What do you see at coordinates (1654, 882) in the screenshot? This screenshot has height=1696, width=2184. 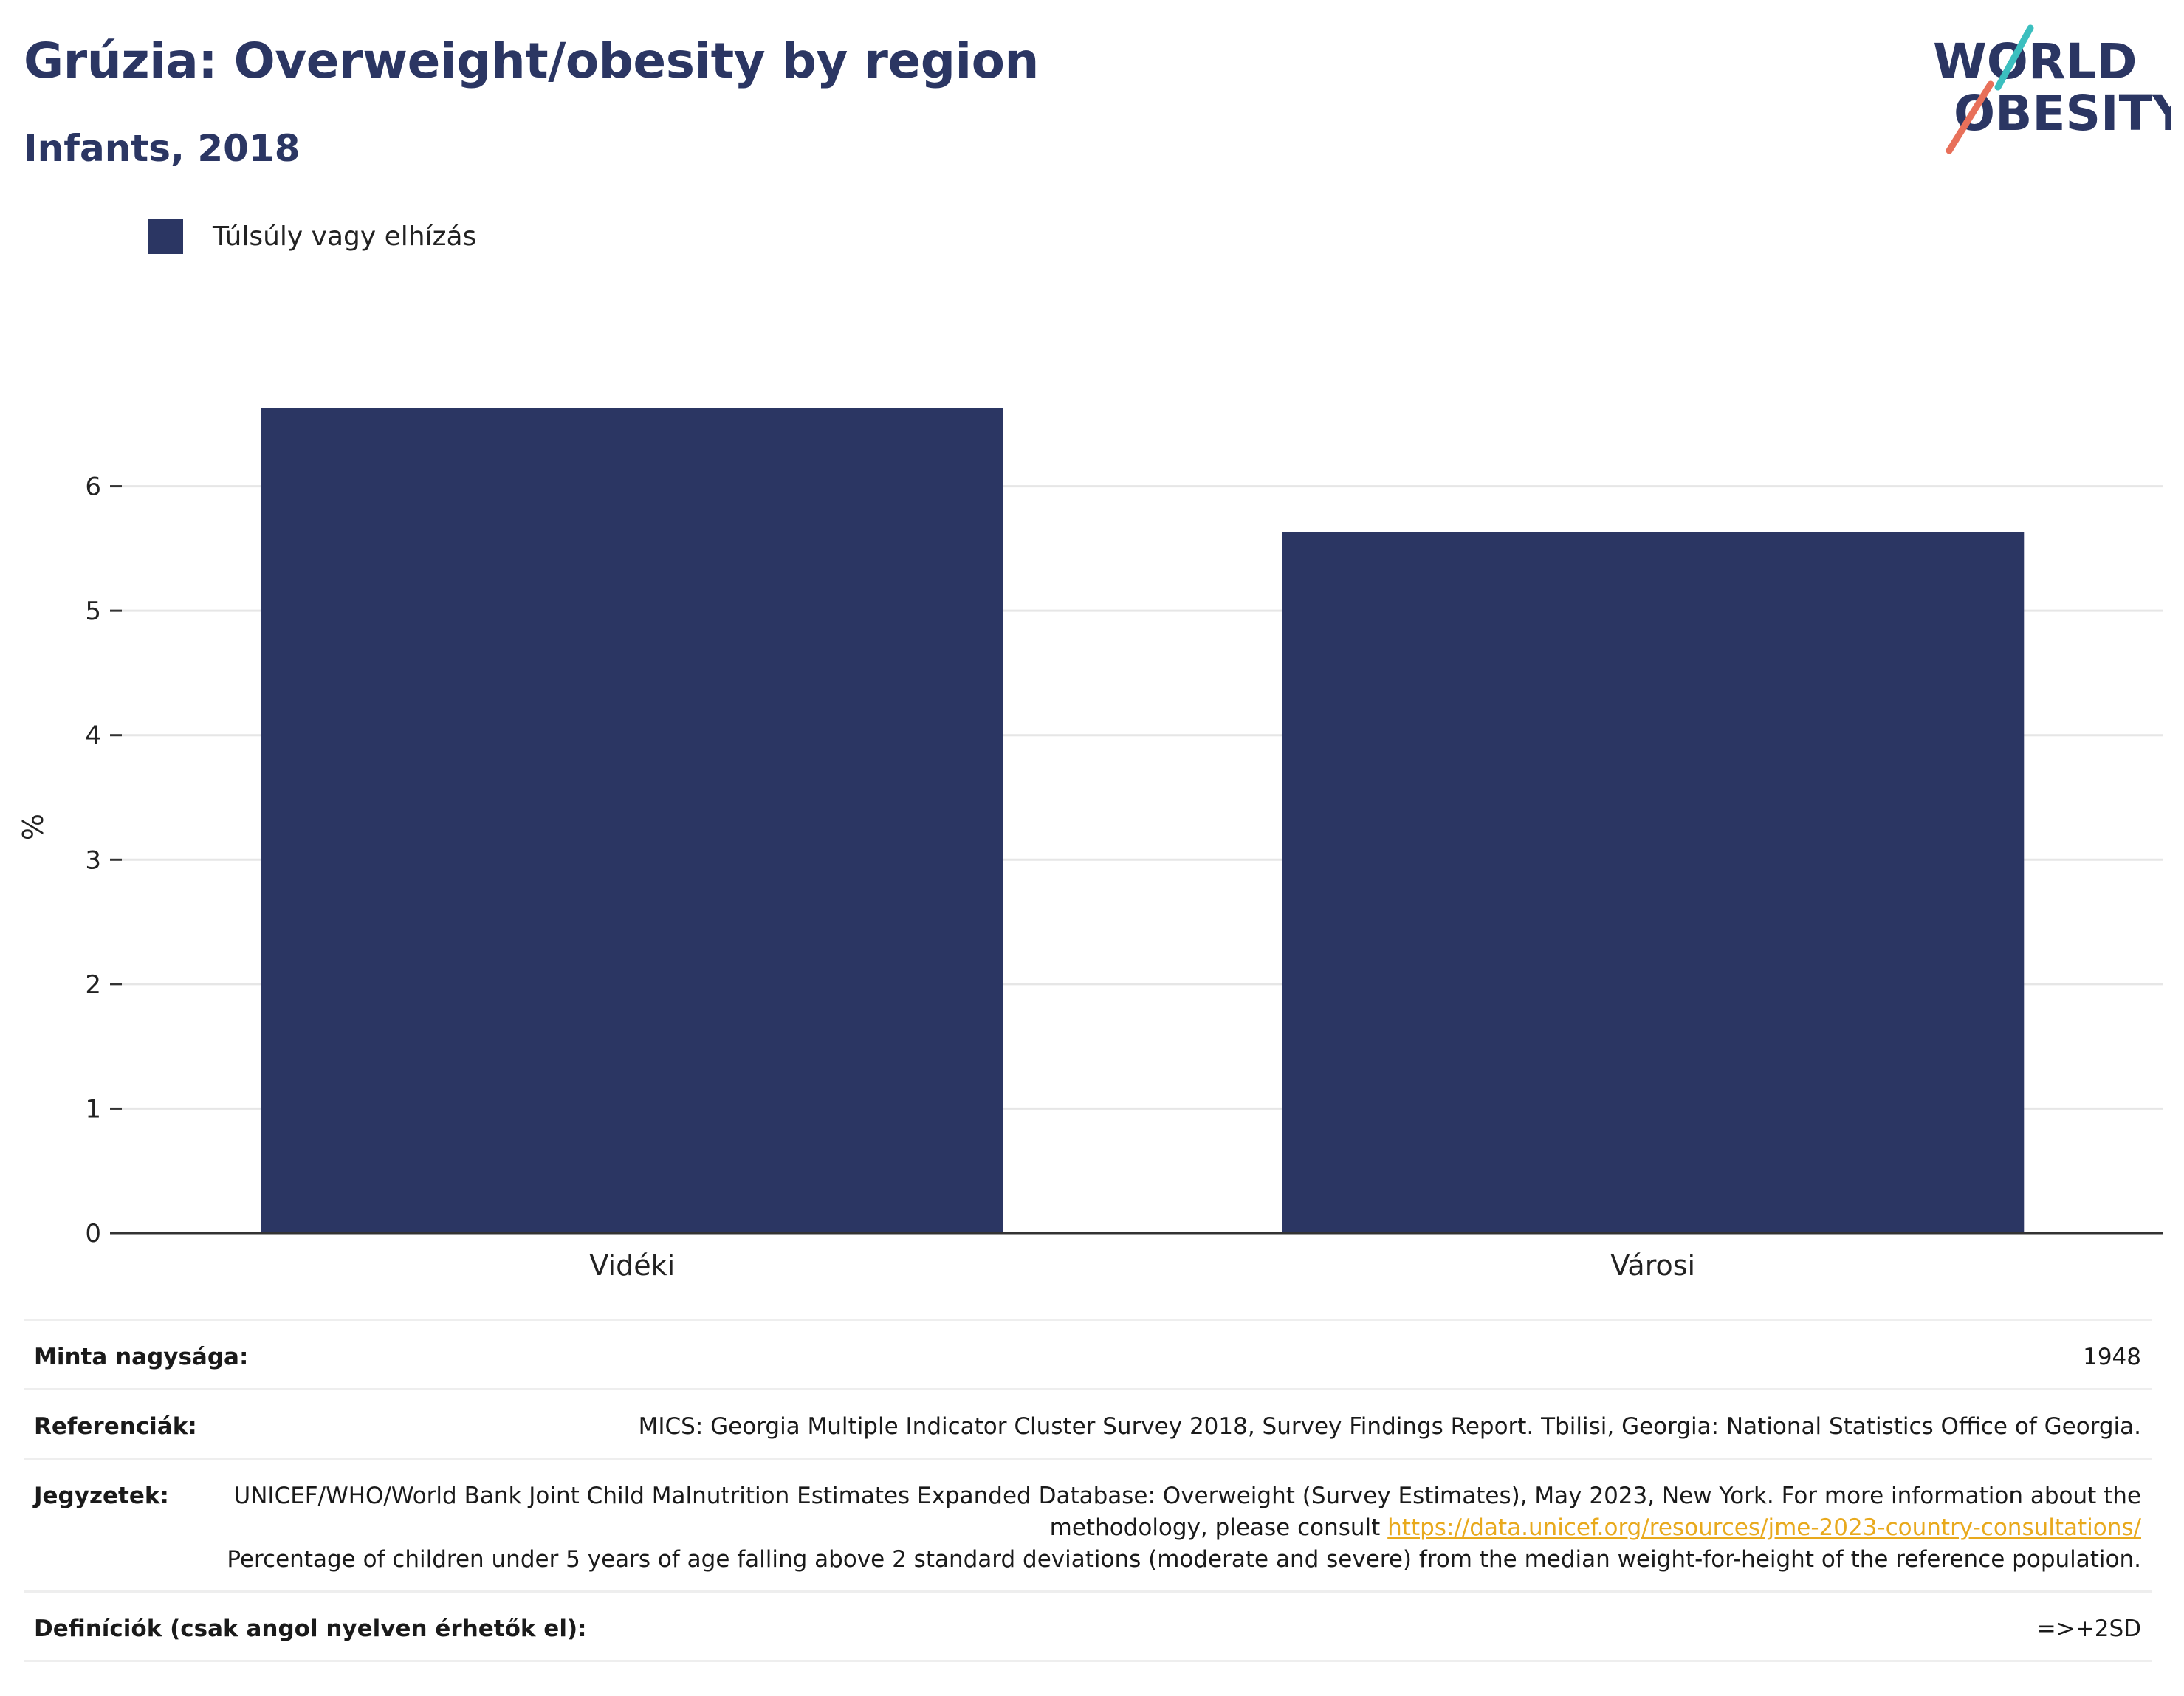 I see `bar-urban` at bounding box center [1654, 882].